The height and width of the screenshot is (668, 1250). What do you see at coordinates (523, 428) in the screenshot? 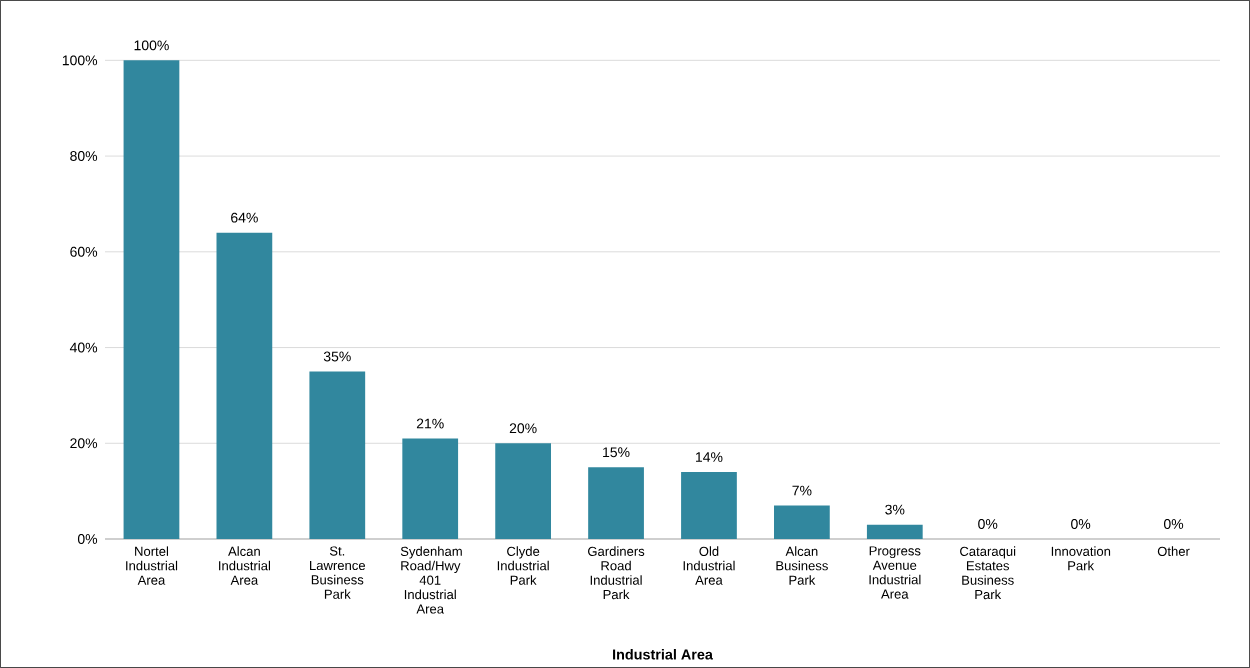
I see `data-label: 20%` at bounding box center [523, 428].